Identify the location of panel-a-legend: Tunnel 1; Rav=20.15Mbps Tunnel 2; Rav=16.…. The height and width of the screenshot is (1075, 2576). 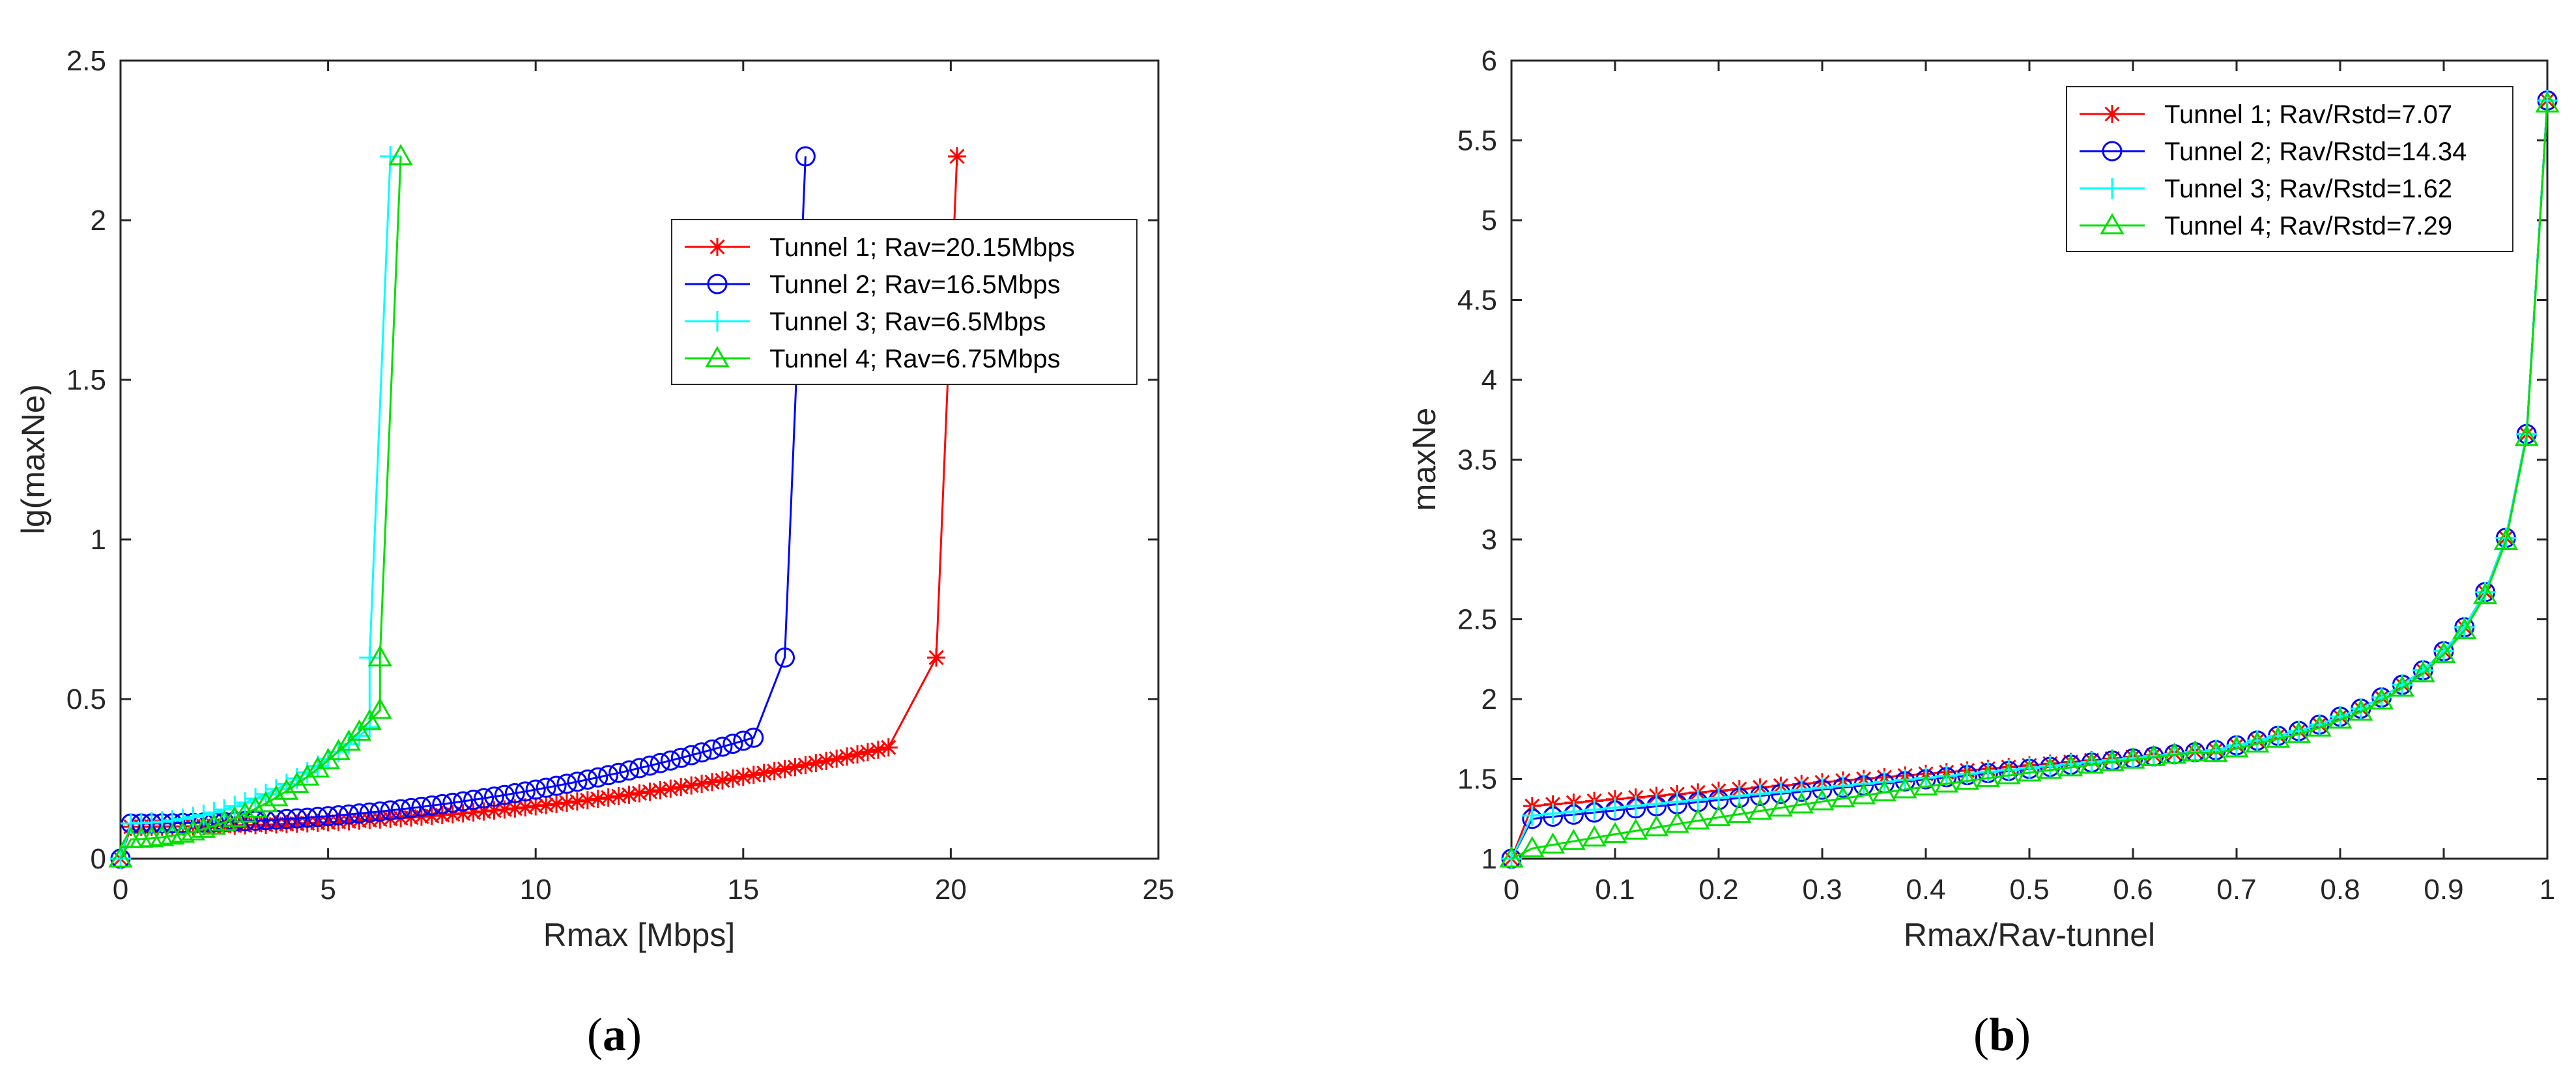
(904, 302).